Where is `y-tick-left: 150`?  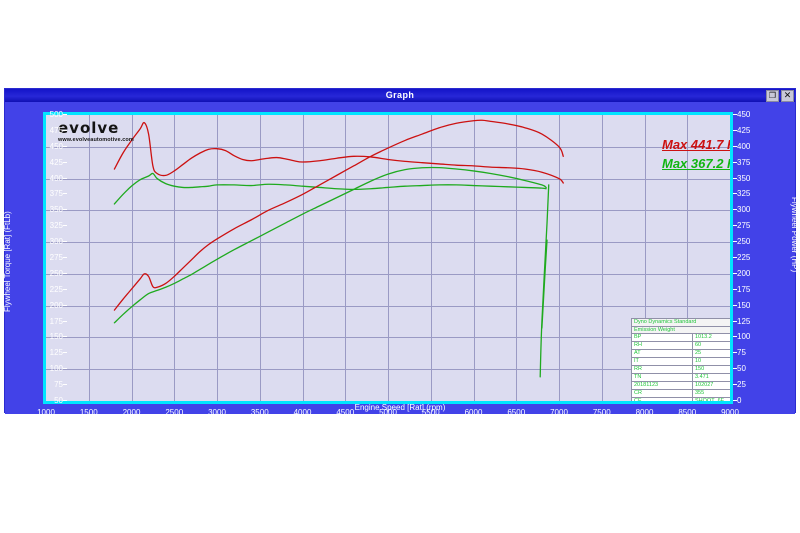
y-tick-left: 150 is located at coordinates (45, 337).